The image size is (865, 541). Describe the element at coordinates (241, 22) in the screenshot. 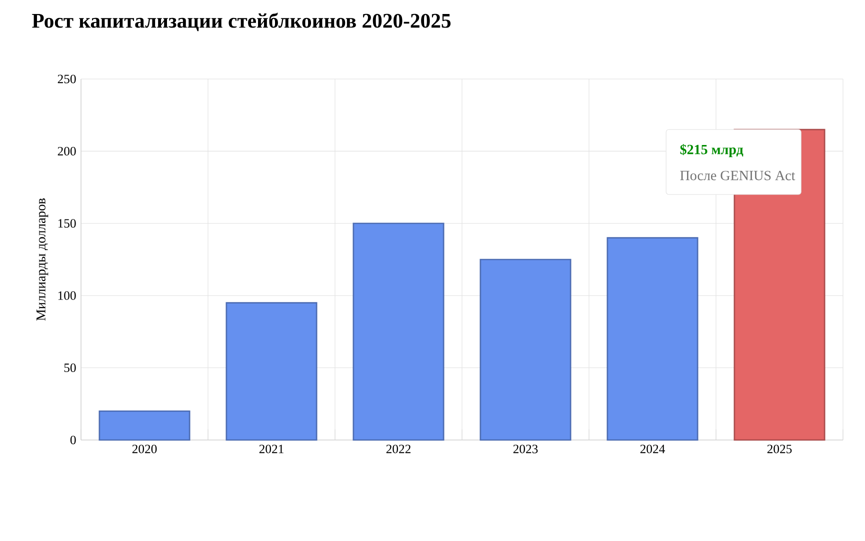

I see `chart-title: Рост капитализации стейблкоинов 2020-2025` at that location.